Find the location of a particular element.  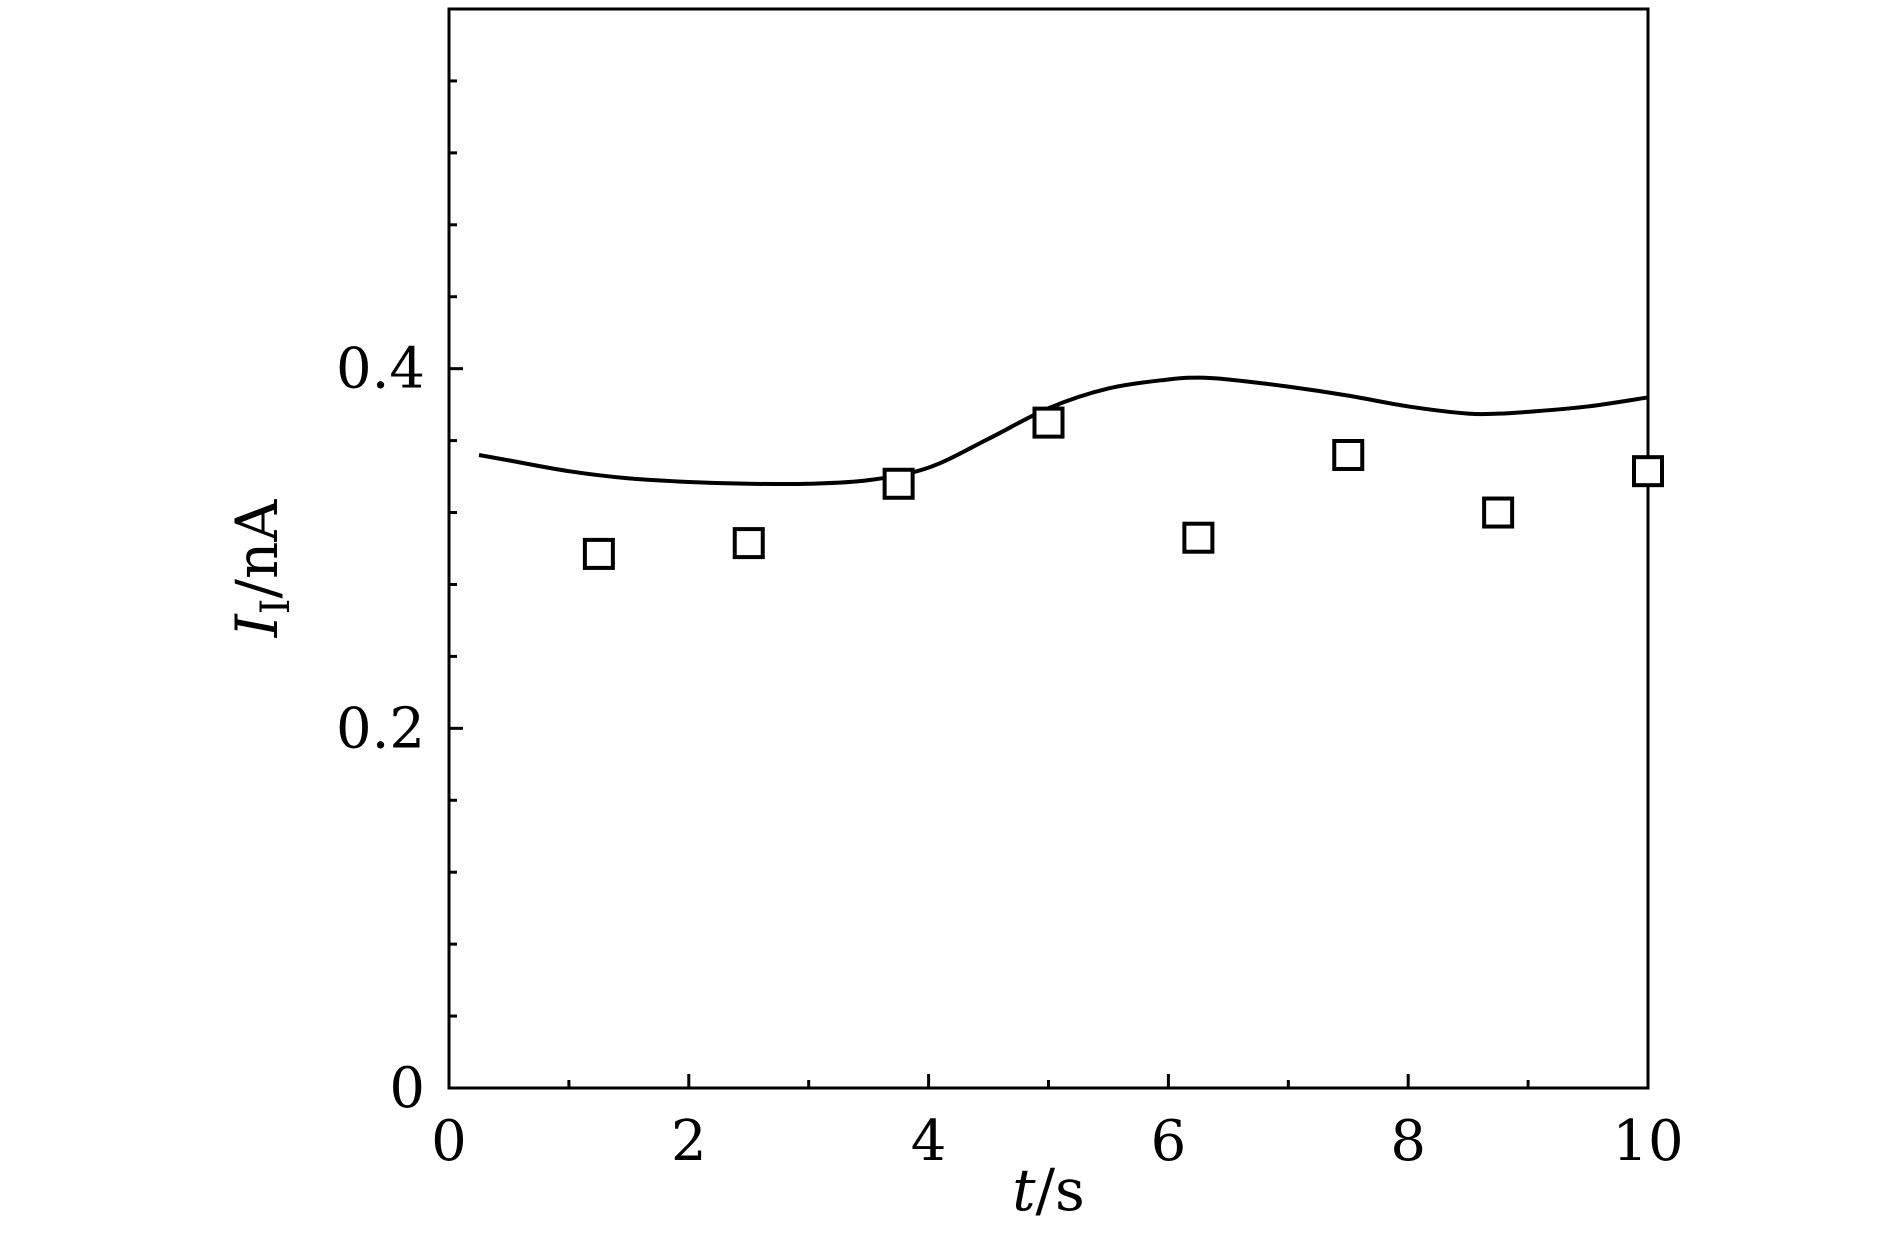

x-tick-label: 2 is located at coordinates (689, 1141).